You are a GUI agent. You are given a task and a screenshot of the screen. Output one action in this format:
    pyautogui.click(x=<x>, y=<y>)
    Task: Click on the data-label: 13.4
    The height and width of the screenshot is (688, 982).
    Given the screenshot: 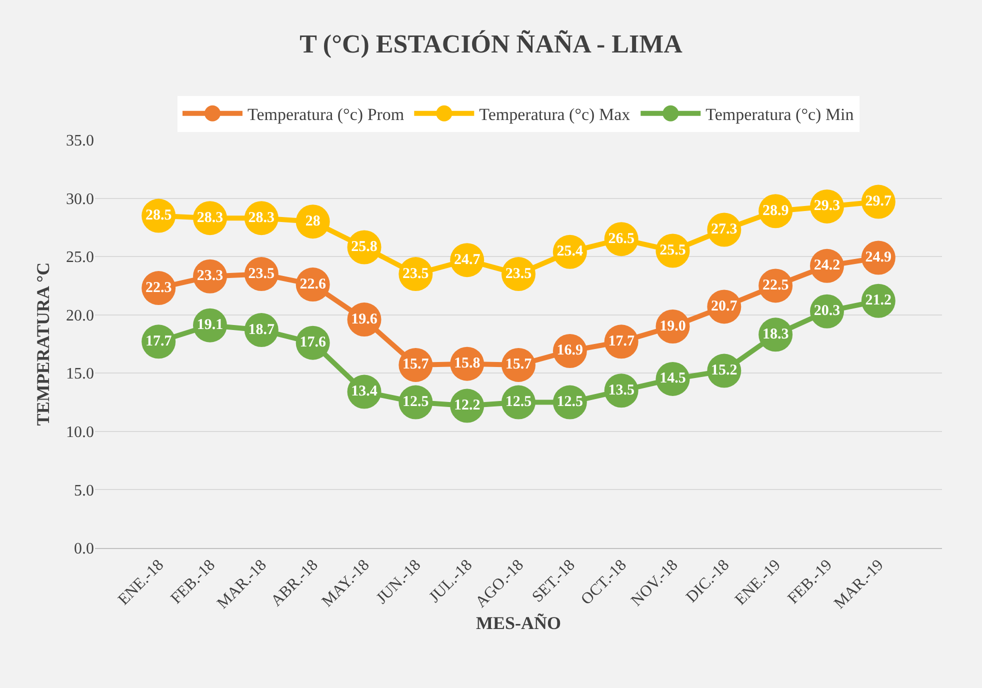 What is the action you would take?
    pyautogui.click(x=364, y=392)
    